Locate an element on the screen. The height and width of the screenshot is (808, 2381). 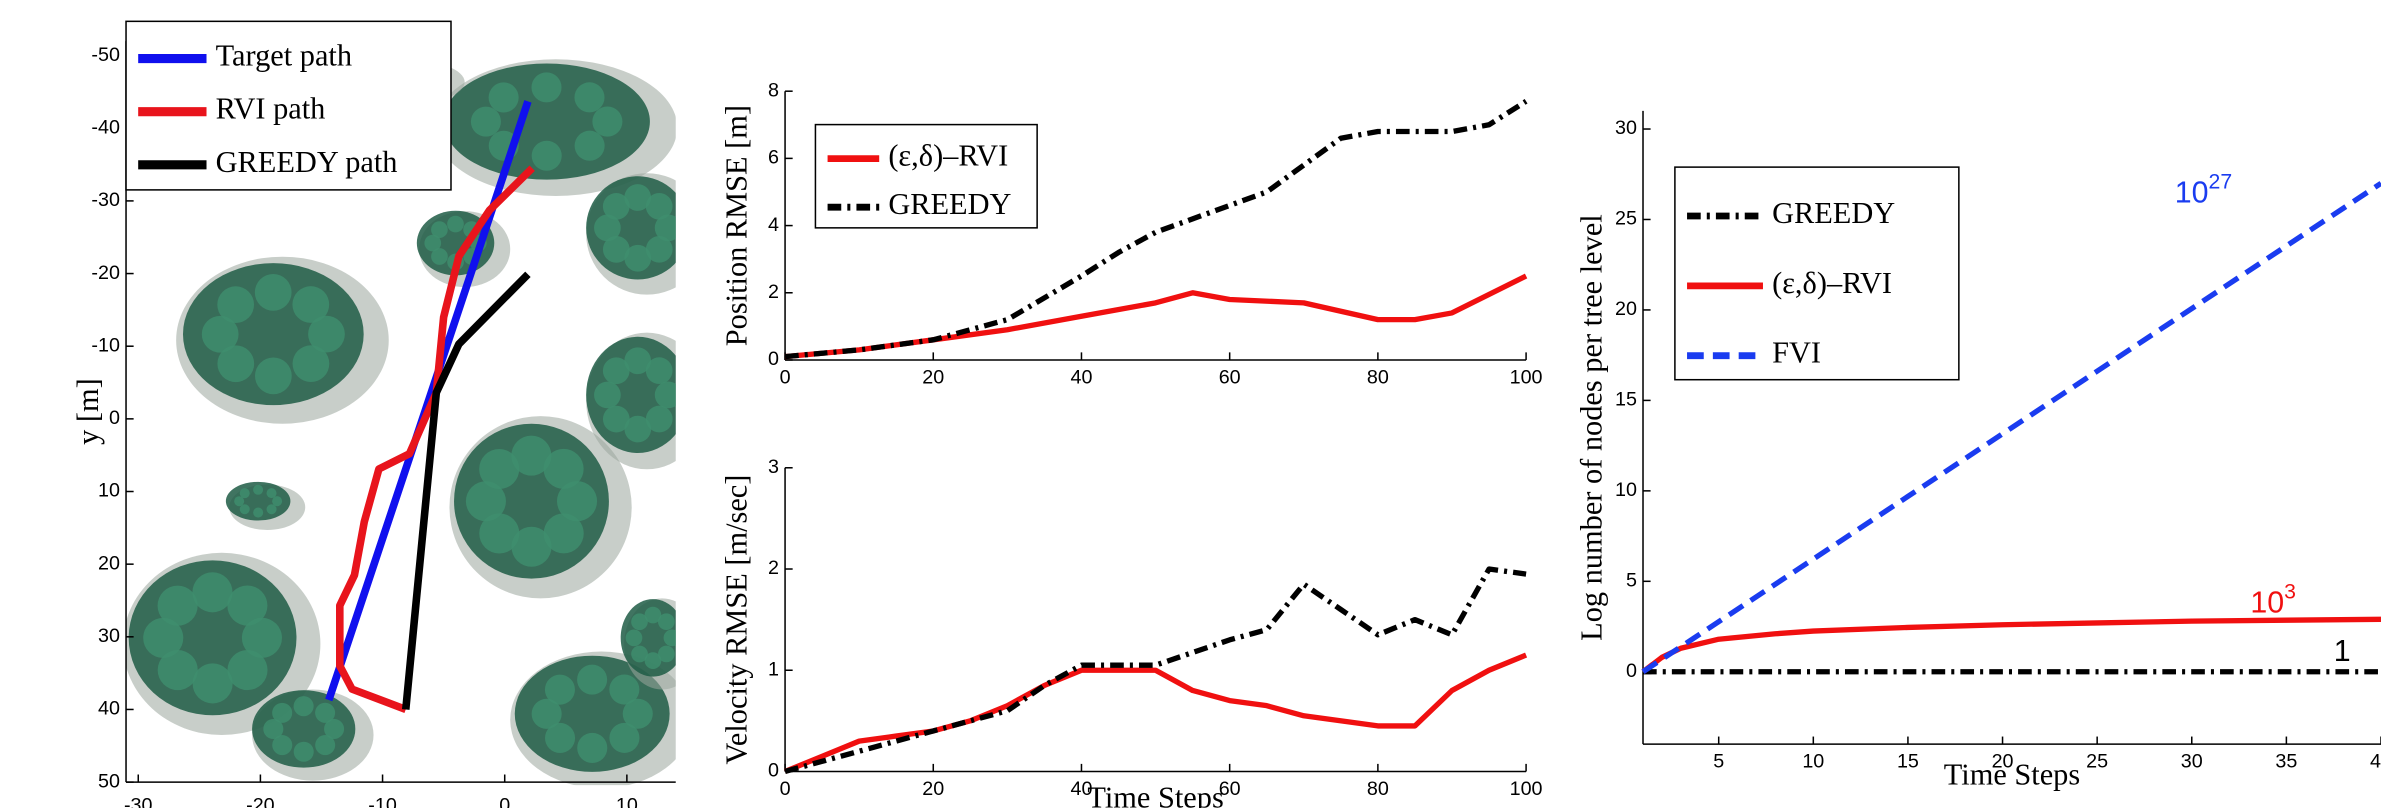
y-tick-label: -30 is located at coordinates (105, 200).